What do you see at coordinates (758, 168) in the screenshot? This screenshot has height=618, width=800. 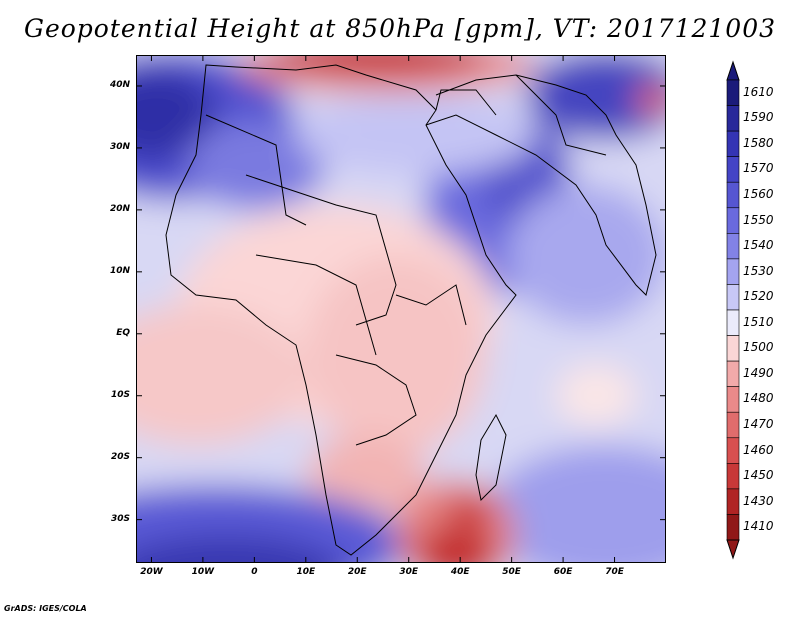 I see `colorbar-label: 1570` at bounding box center [758, 168].